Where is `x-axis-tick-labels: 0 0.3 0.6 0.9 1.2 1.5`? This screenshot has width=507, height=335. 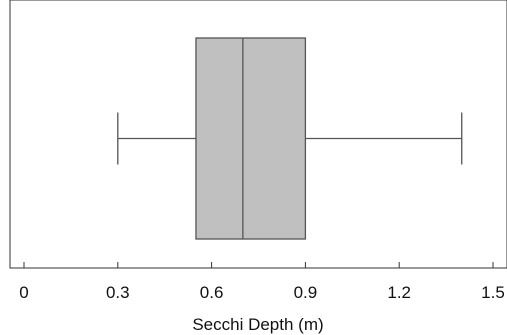 x-axis-tick-labels: 0 0.3 0.6 0.9 1.2 1.5 is located at coordinates (262, 292).